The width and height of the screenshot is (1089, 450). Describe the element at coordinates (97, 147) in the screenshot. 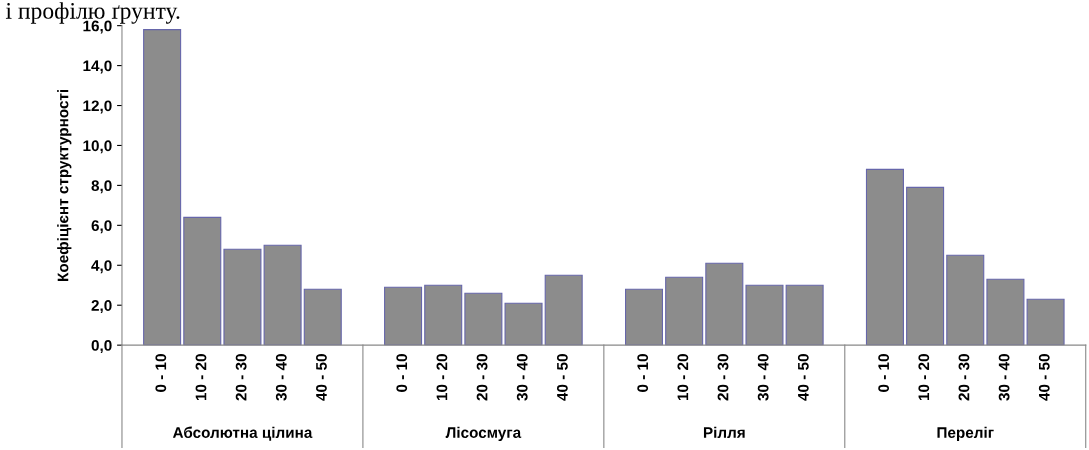

I see `y-tick-label: 10,0` at that location.